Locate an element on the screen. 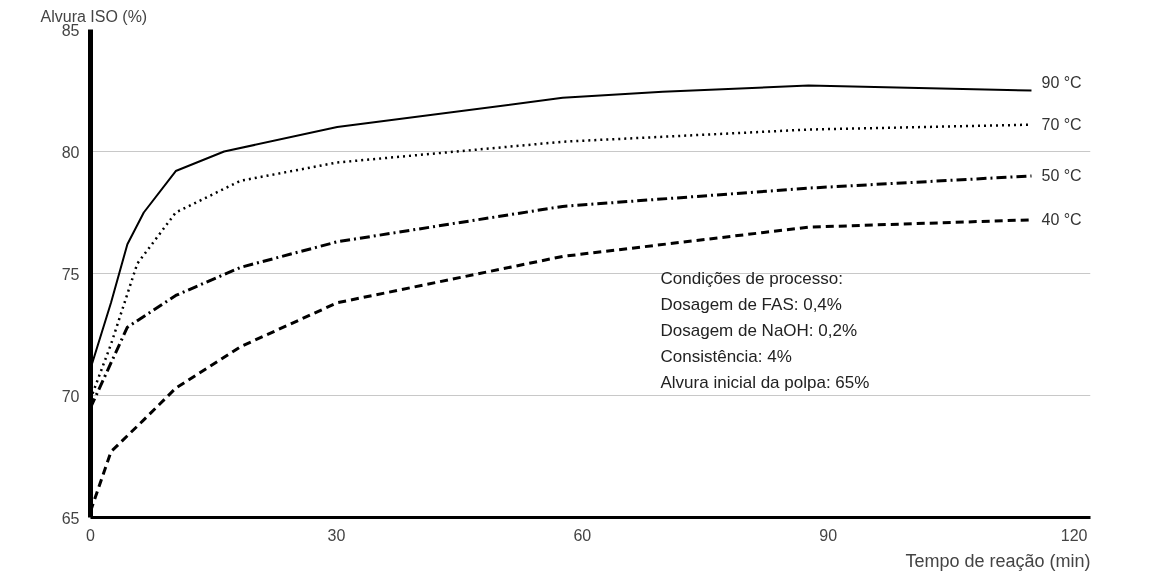 This screenshot has width=1169, height=583. x-axis-title: Tempo de reação (min) is located at coordinates (998, 560).